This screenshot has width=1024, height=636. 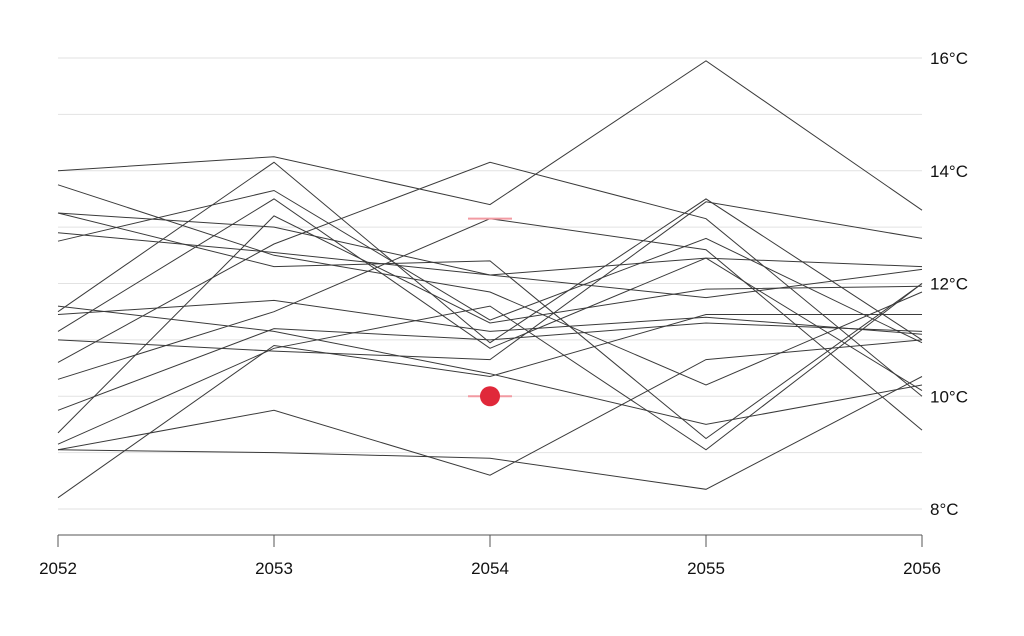 I want to click on y-axis-labels: 8°C 10°C 12°C 14°C 16°C, so click(x=949, y=284).